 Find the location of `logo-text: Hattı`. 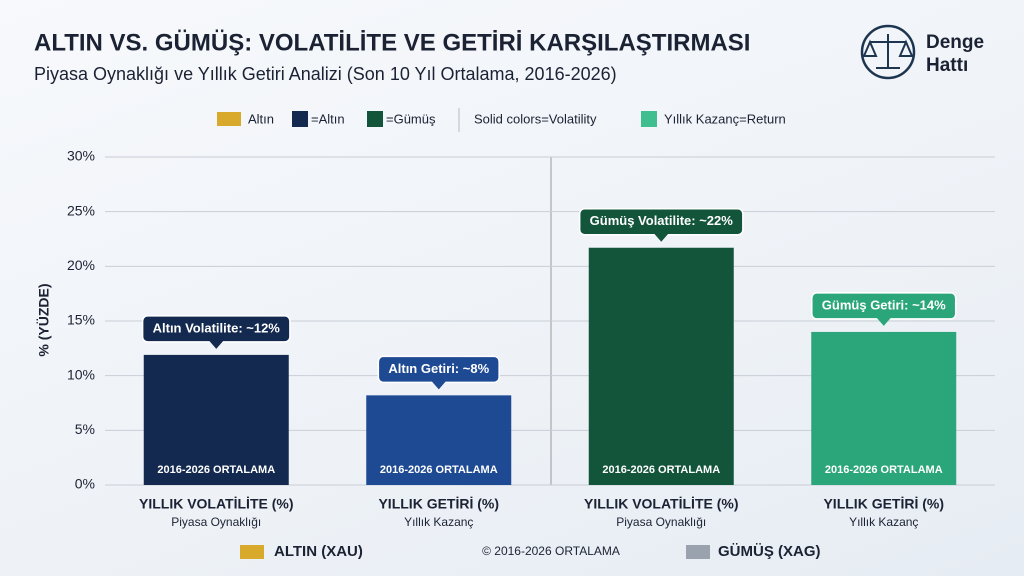

logo-text: Hattı is located at coordinates (947, 65).